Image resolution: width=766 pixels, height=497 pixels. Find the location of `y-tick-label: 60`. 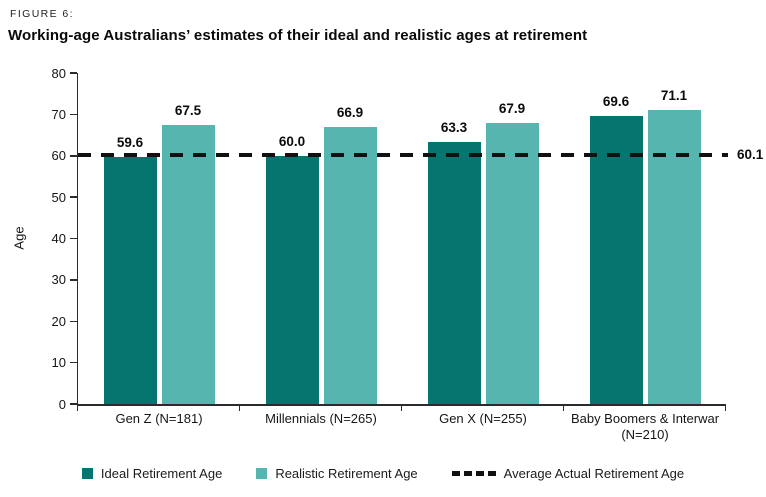

y-tick-label: 60 is located at coordinates (58, 156).